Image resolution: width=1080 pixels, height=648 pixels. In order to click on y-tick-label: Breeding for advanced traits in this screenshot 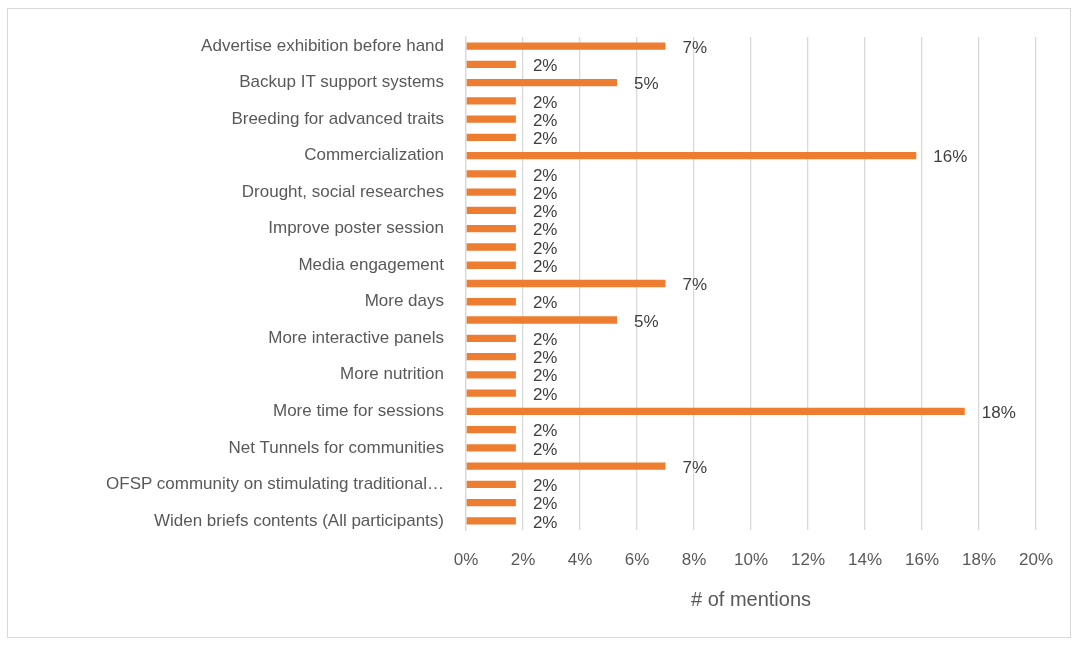, I will do `click(337, 118)`.